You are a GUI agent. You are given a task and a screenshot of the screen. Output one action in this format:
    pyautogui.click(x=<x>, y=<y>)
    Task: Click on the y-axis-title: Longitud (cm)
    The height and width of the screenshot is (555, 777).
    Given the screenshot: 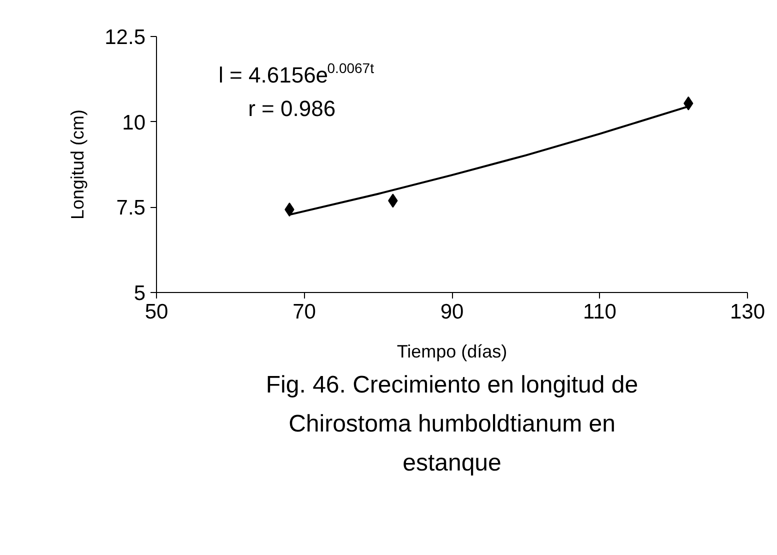 What is the action you would take?
    pyautogui.click(x=78, y=164)
    